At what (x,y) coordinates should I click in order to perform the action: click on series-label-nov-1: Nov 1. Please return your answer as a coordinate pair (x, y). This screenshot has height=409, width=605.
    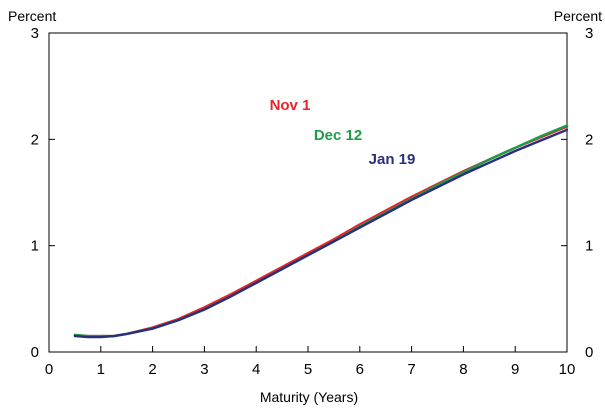
    Looking at the image, I should click on (290, 105).